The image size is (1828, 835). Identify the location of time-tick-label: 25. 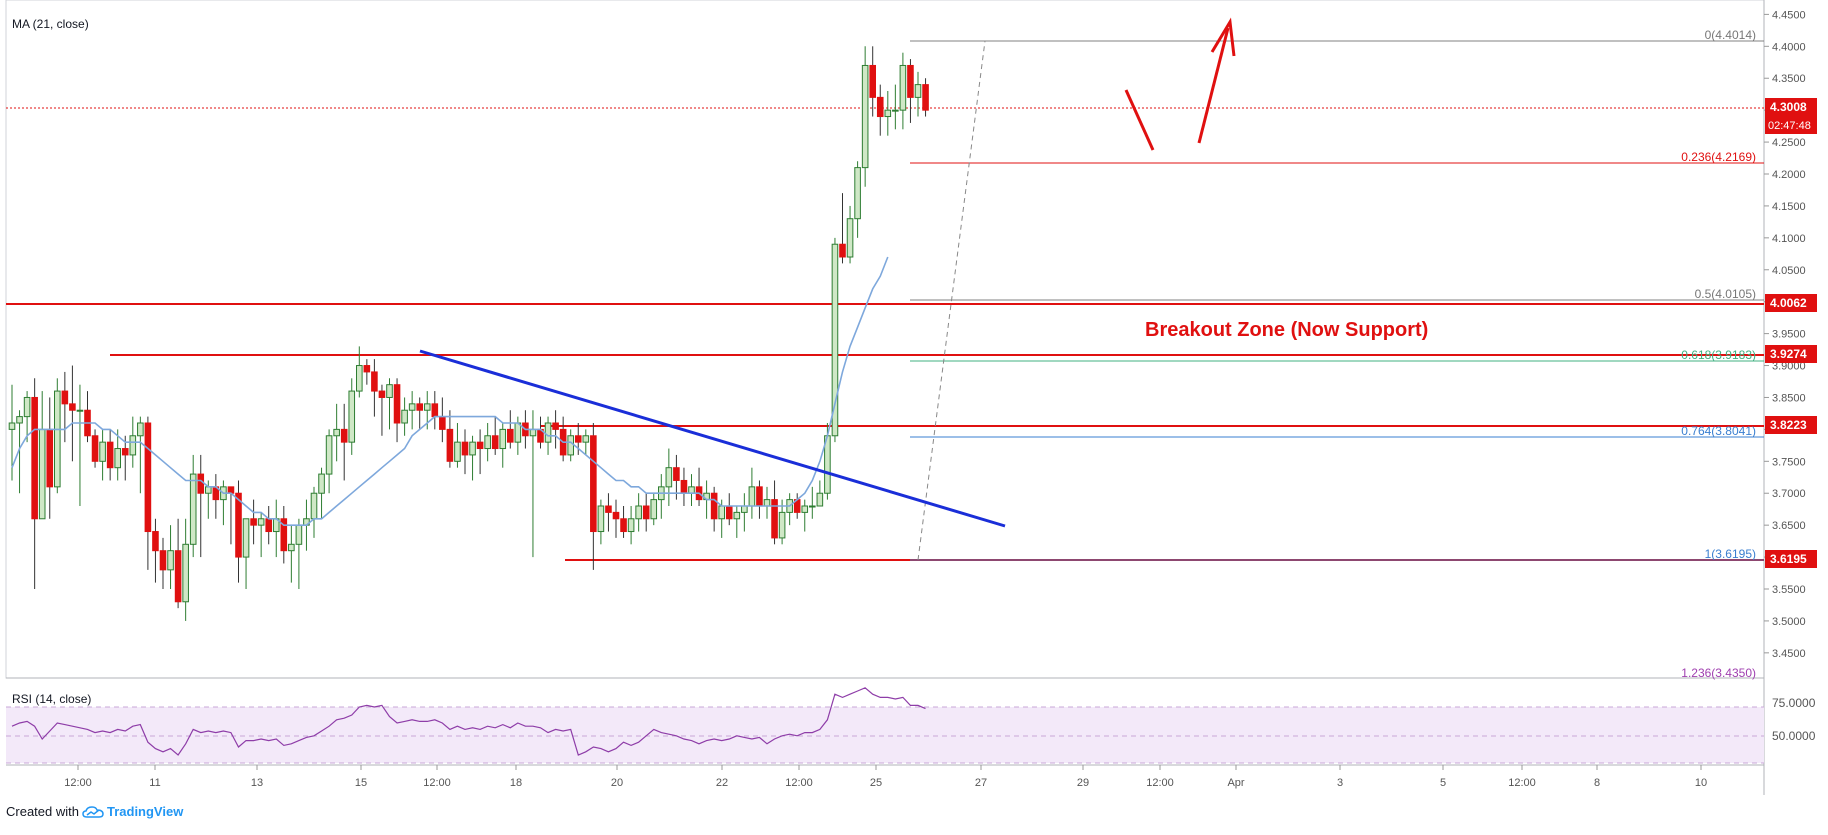
(876, 783).